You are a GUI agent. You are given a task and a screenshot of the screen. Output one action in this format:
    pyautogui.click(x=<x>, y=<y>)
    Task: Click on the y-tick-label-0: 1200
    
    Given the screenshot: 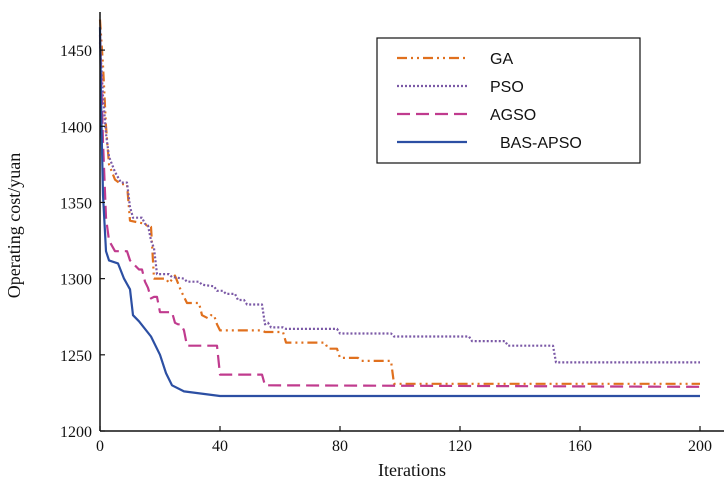 What is the action you would take?
    pyautogui.click(x=76, y=432)
    